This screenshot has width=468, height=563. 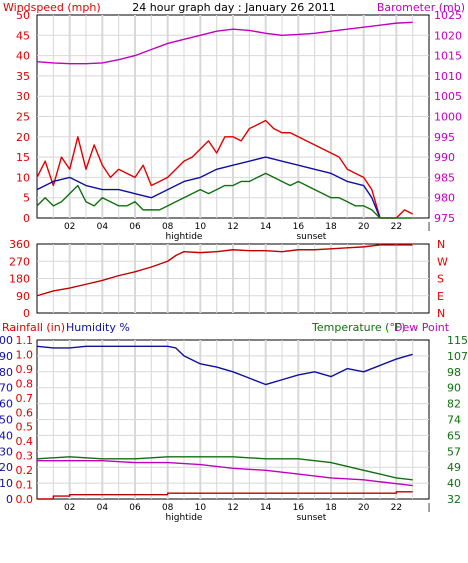 I want to click on dewpoint-axis-label: Dew Point, so click(x=422, y=327).